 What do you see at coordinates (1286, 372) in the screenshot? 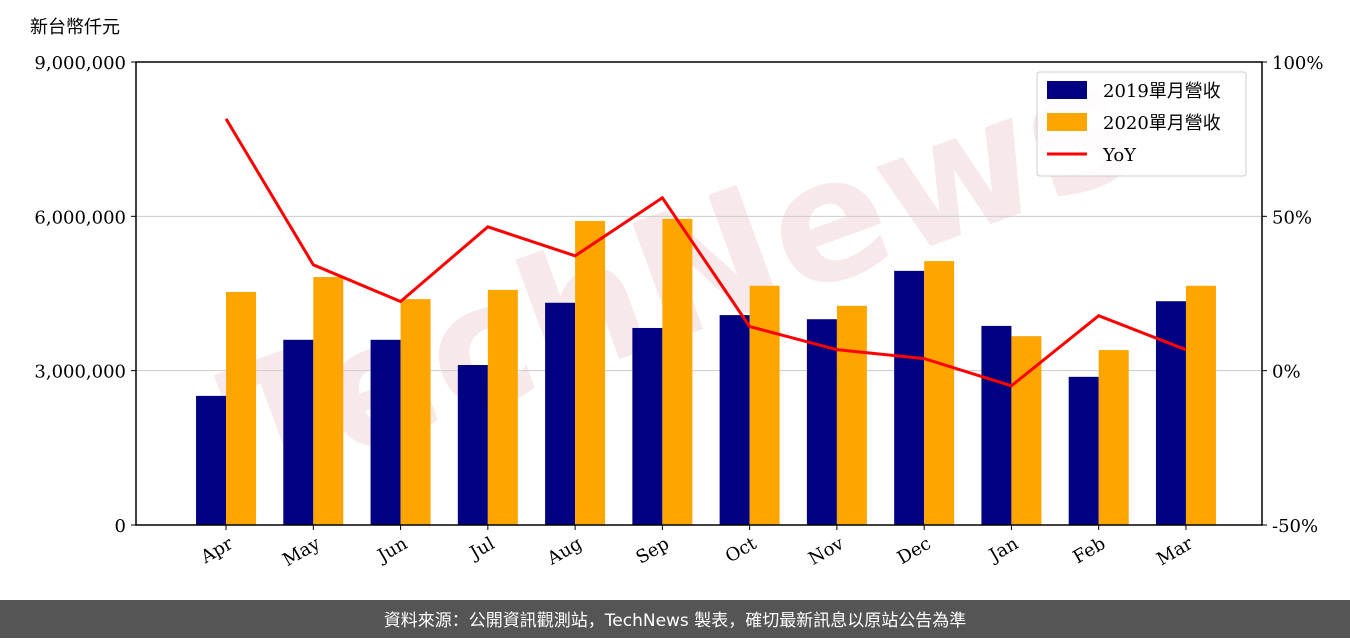
I see `y2-tick-label: 0%` at bounding box center [1286, 372].